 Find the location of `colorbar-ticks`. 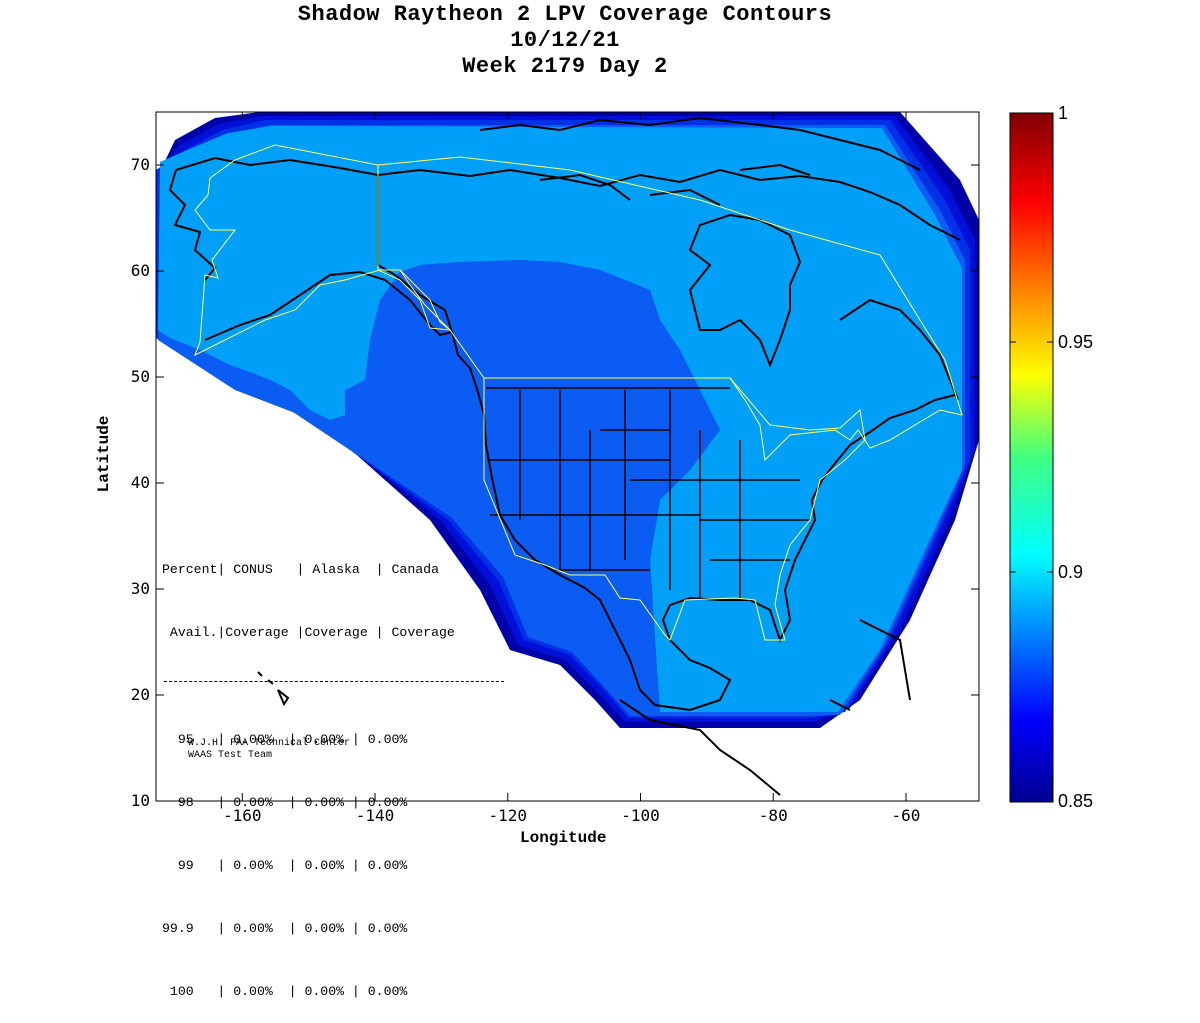

colorbar-ticks is located at coordinates (1031, 457).